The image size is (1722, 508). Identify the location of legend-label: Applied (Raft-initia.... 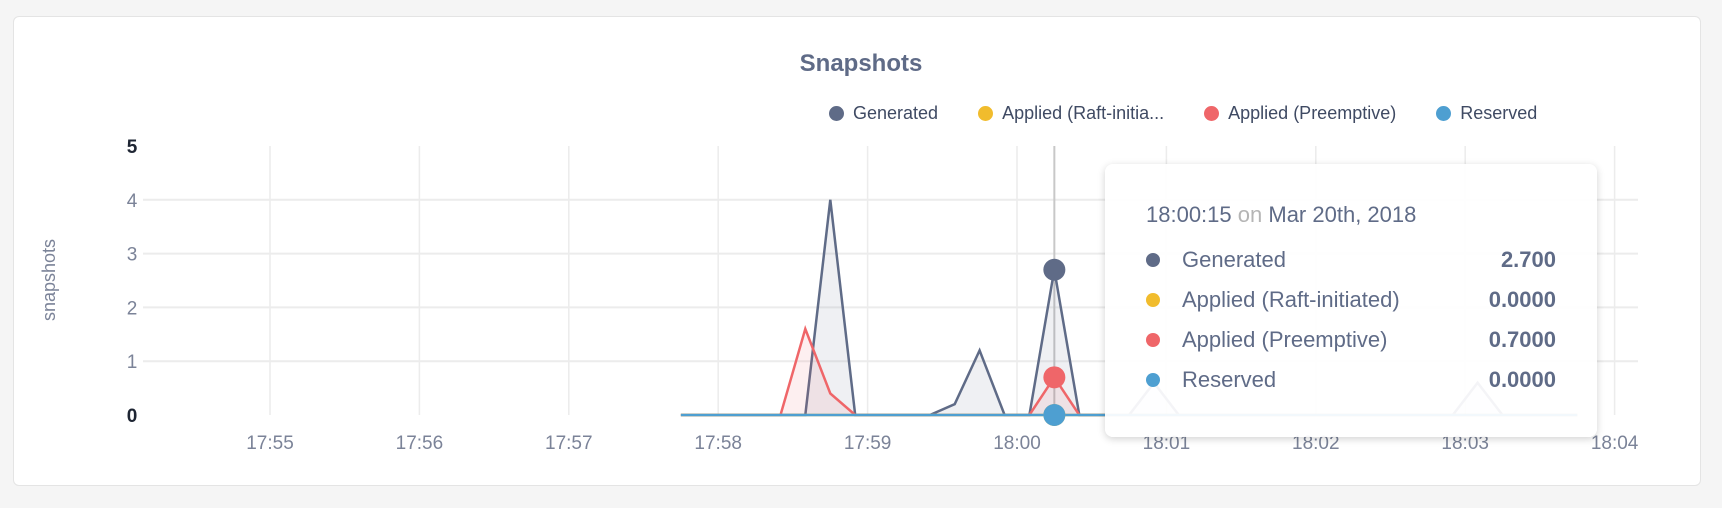
(1083, 113).